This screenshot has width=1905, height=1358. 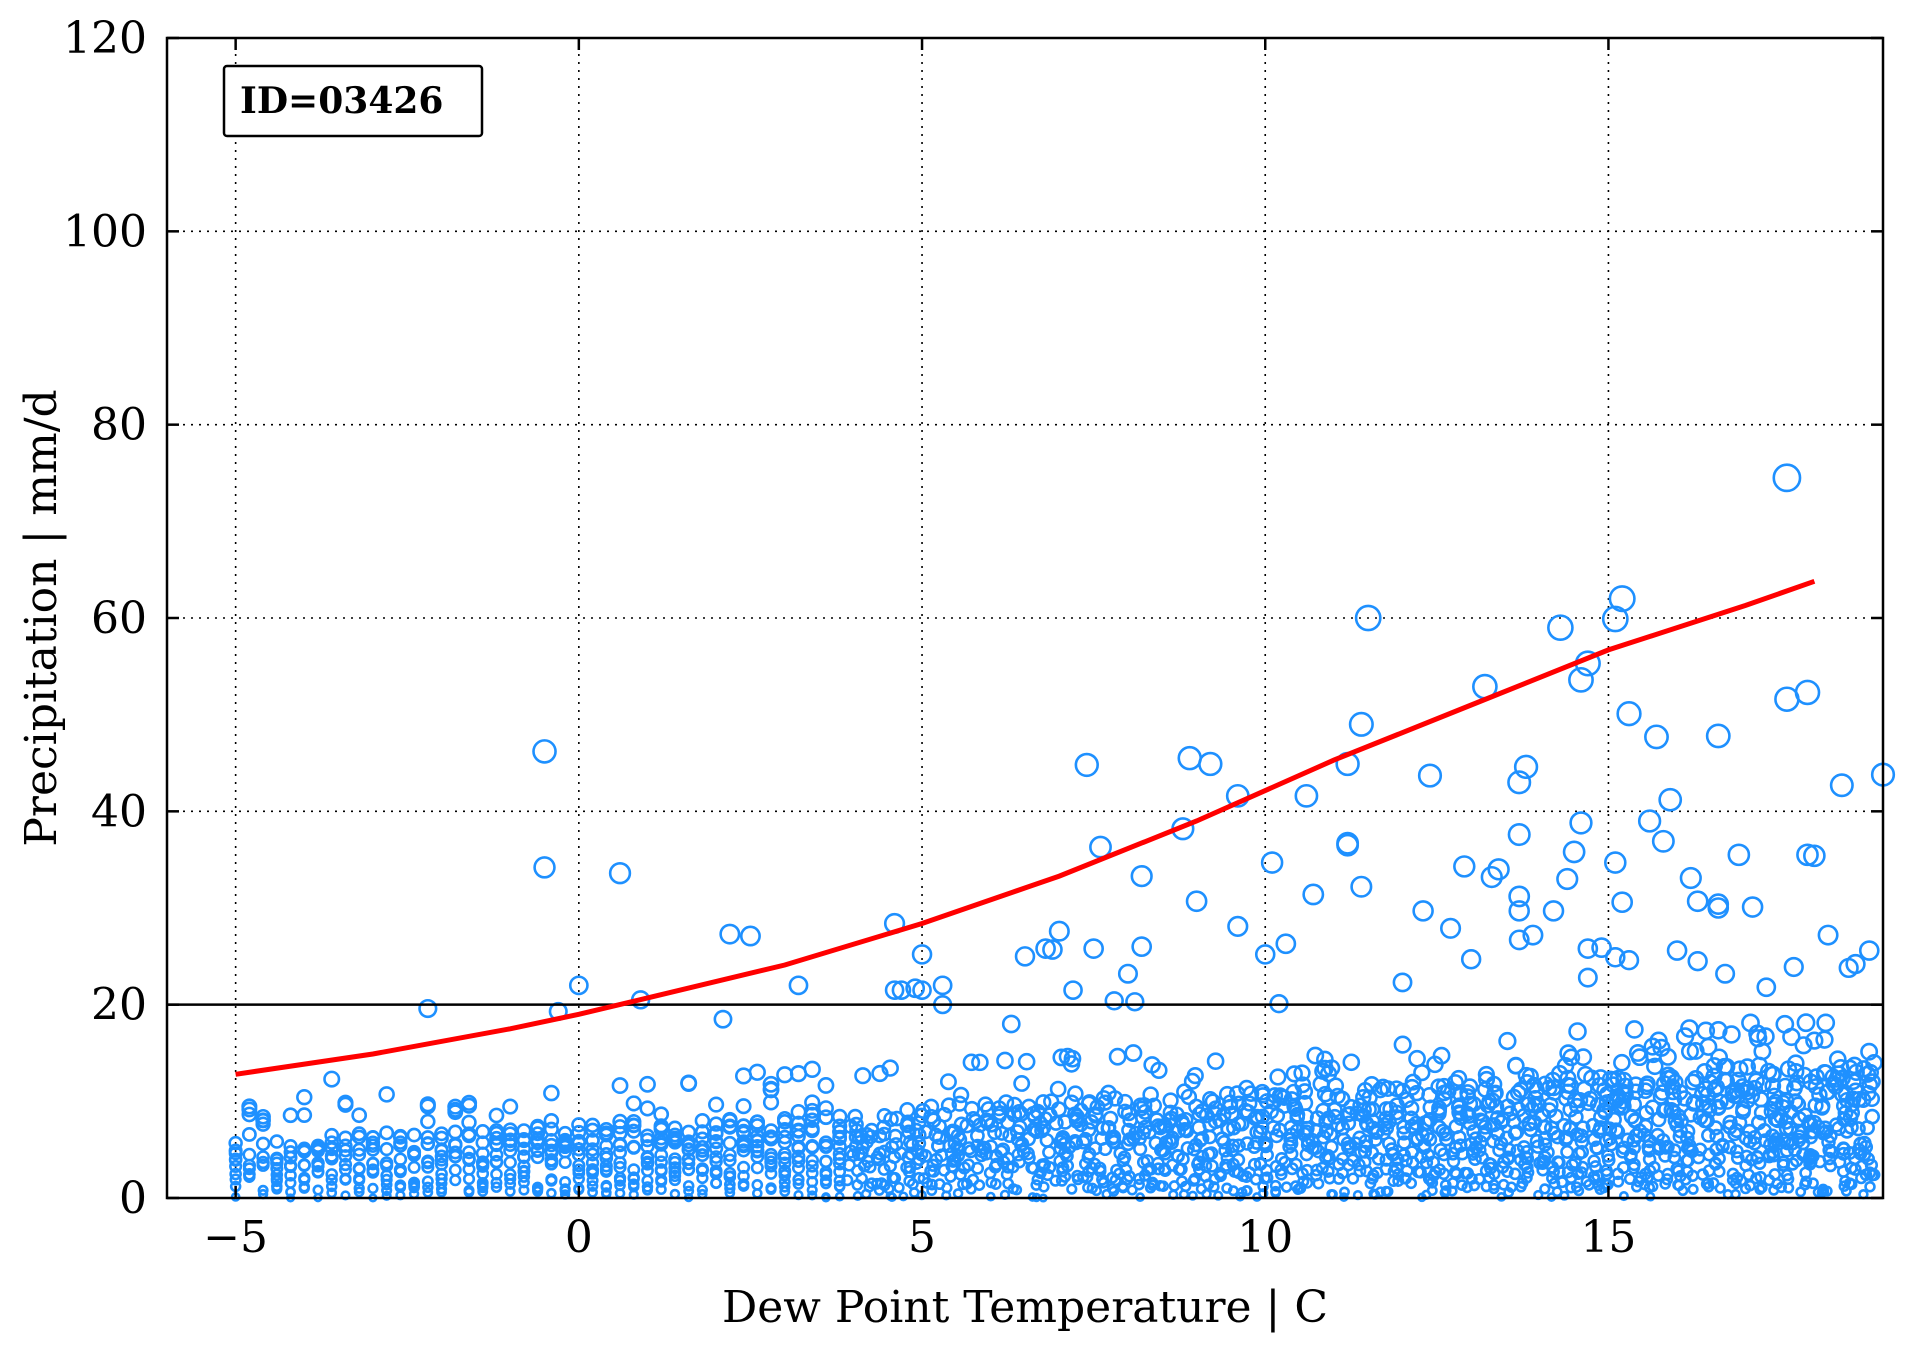 I want to click on y-tick-label: 80, so click(x=119, y=425).